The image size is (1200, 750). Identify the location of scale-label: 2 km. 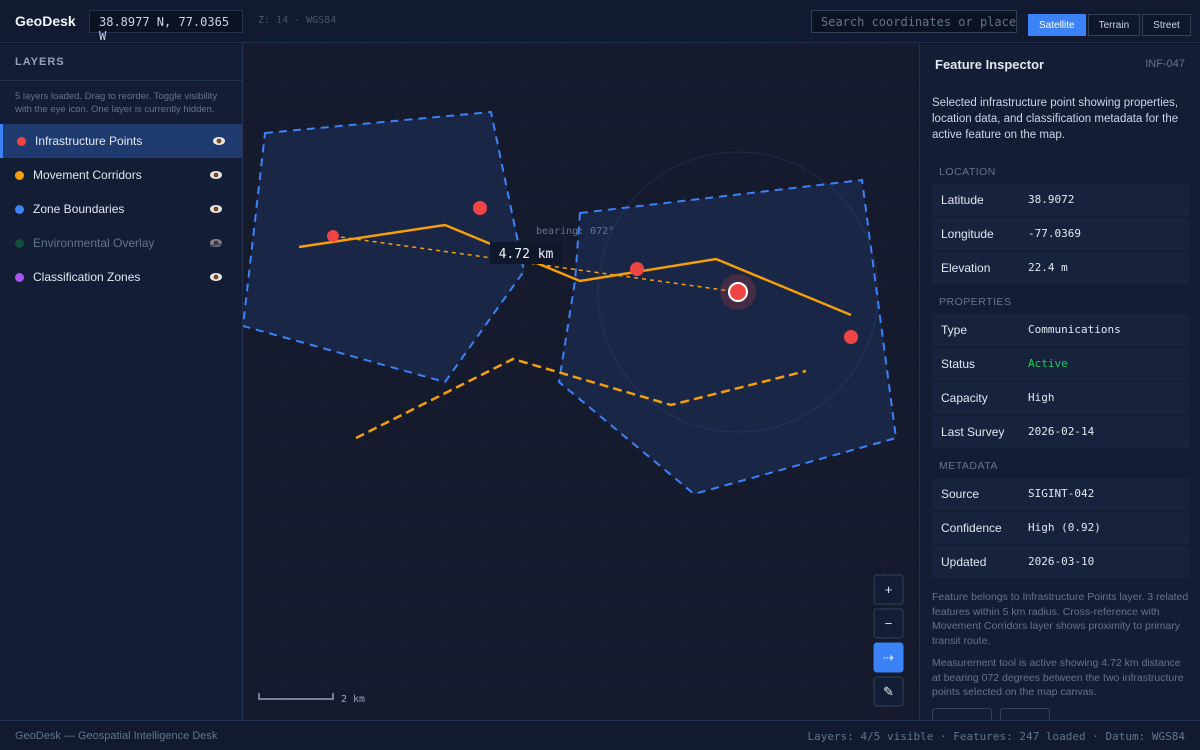
(353, 699).